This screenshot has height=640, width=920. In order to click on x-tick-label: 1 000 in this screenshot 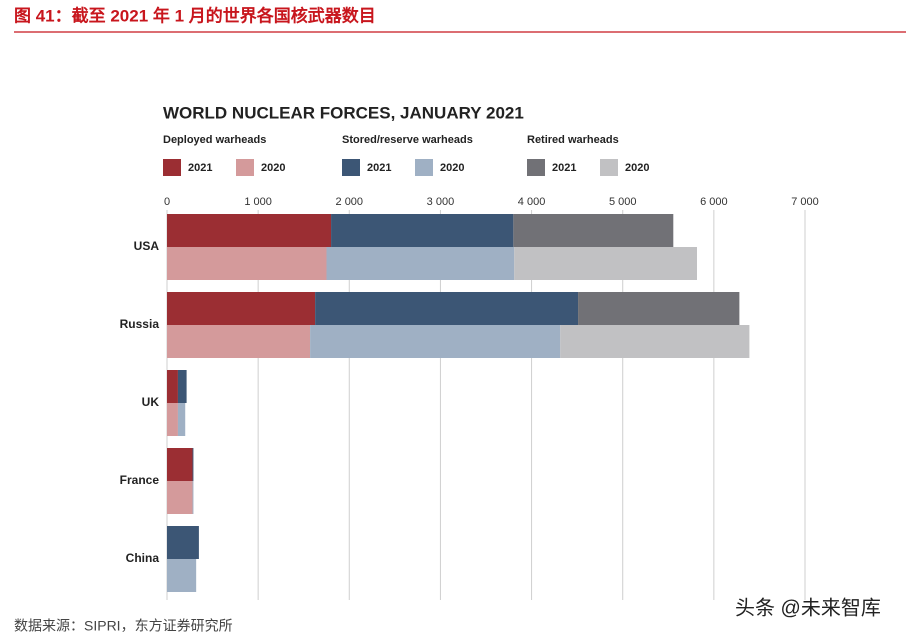, I will do `click(258, 202)`.